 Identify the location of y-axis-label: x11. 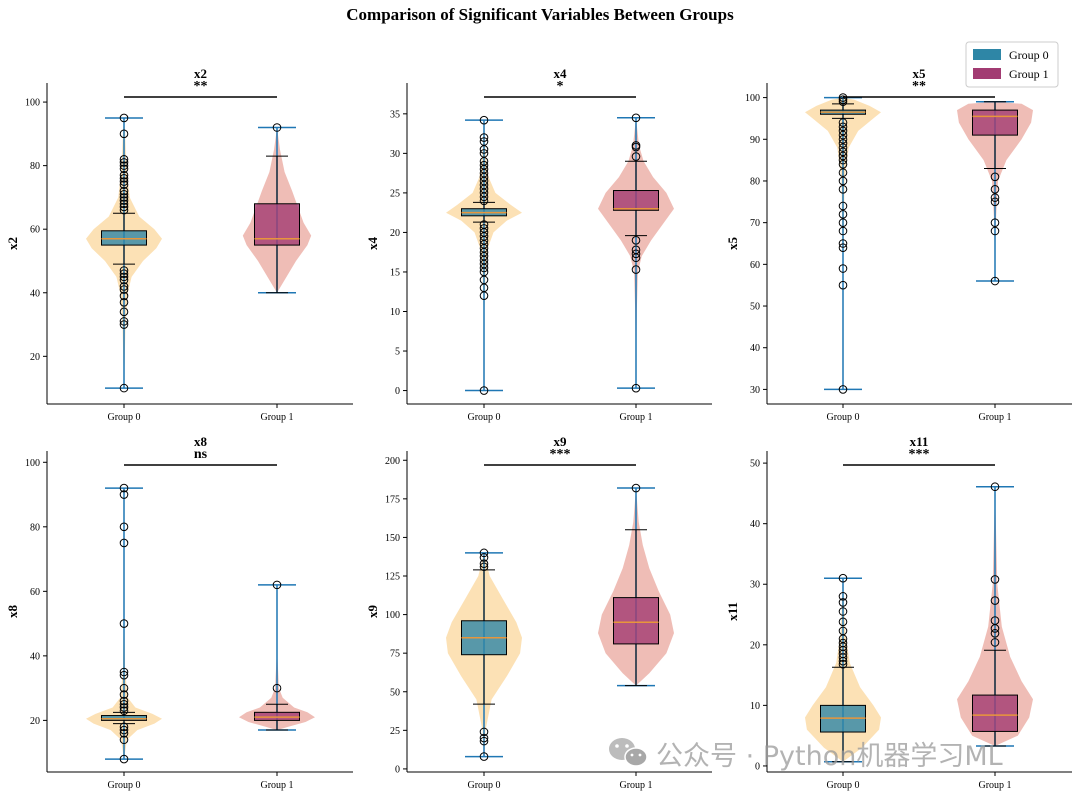
(732, 611).